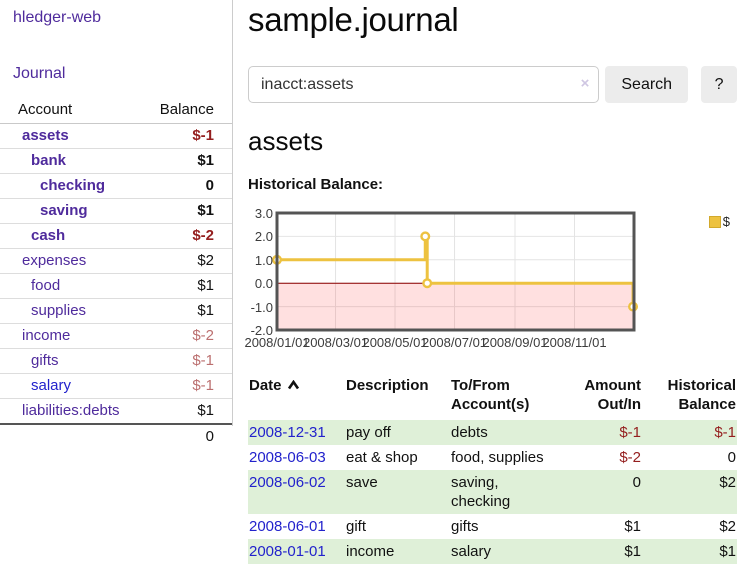  What do you see at coordinates (286, 141) in the screenshot?
I see `account-heading: assets` at bounding box center [286, 141].